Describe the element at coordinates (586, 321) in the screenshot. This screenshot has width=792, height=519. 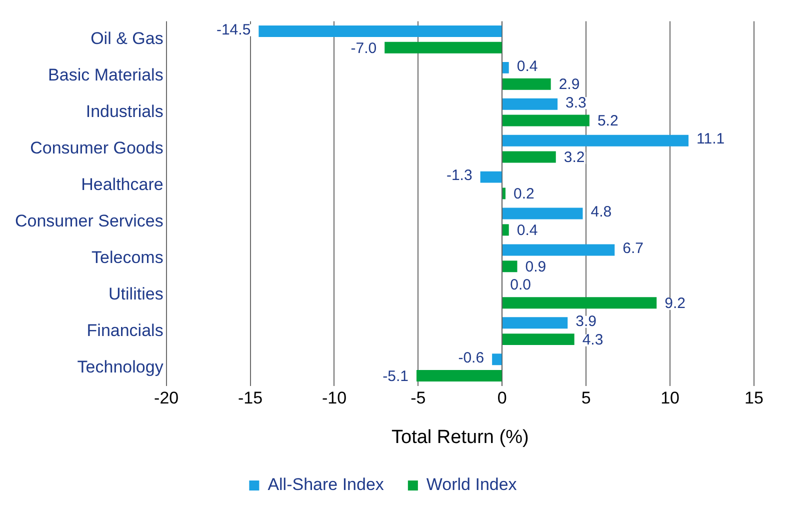
I see `data-label: 3.9` at that location.